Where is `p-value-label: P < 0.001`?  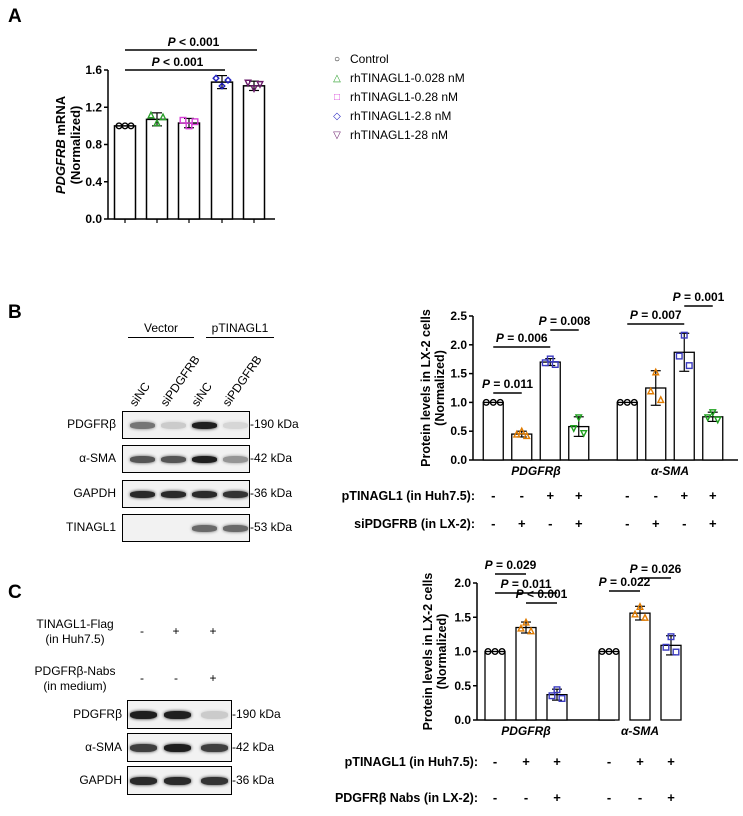 p-value-label: P < 0.001 is located at coordinates (194, 42).